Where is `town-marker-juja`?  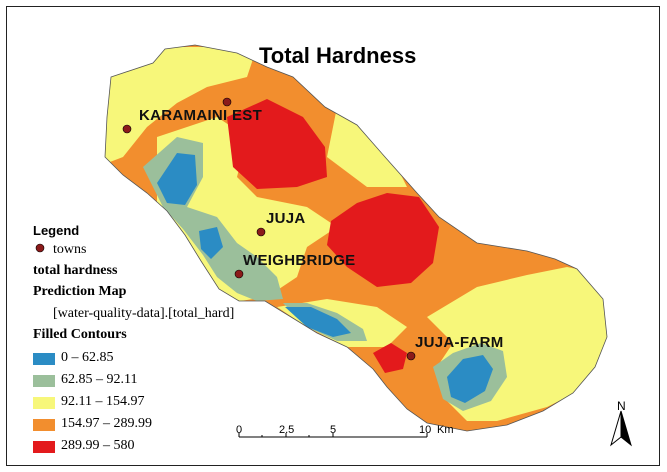
town-marker-juja is located at coordinates (261, 232).